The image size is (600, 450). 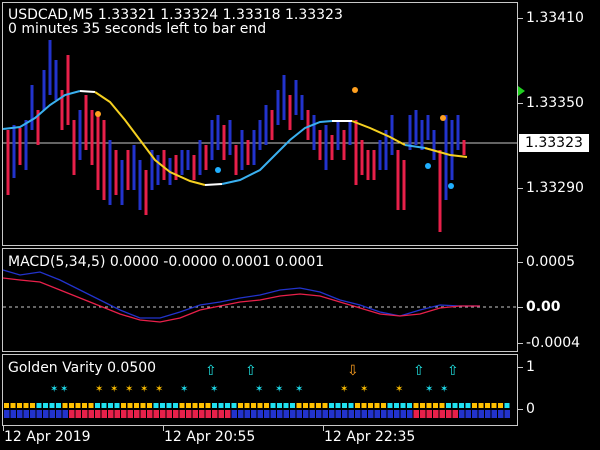 I want to click on ma-line-up, so click(x=41, y=110).